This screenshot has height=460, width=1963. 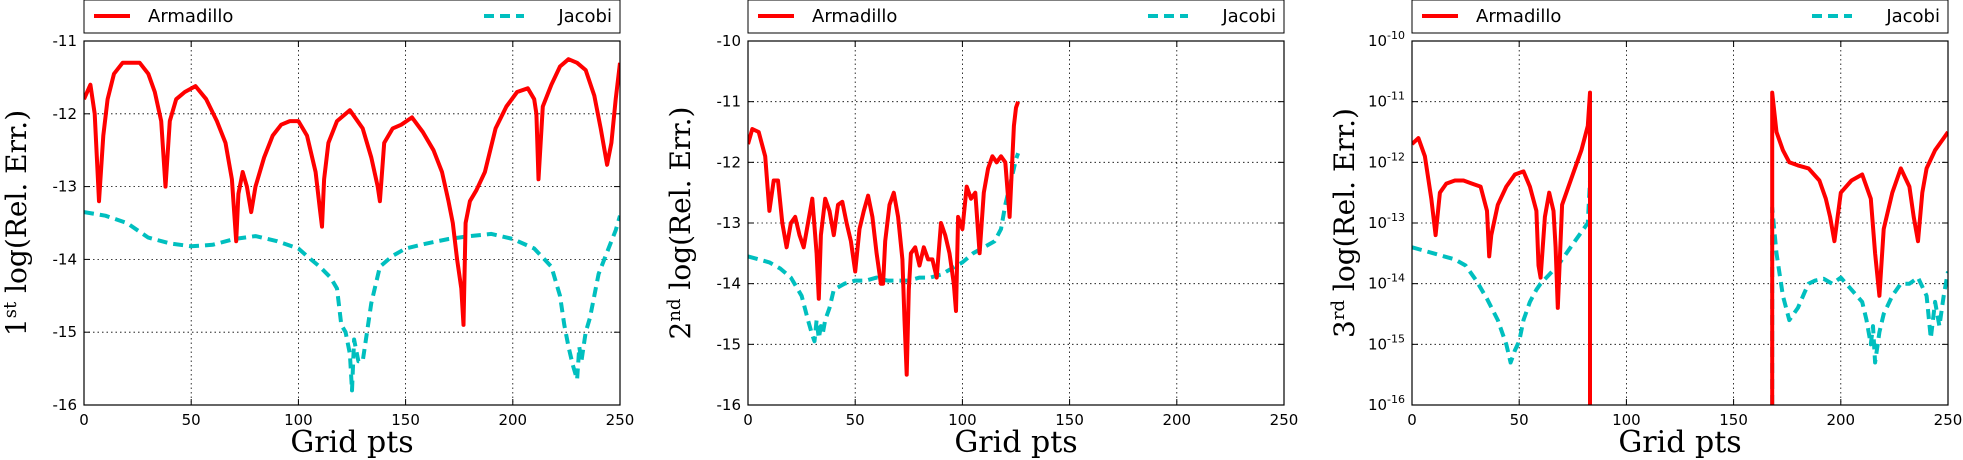 What do you see at coordinates (729, 41) in the screenshot?
I see `y-tick-label: -10` at bounding box center [729, 41].